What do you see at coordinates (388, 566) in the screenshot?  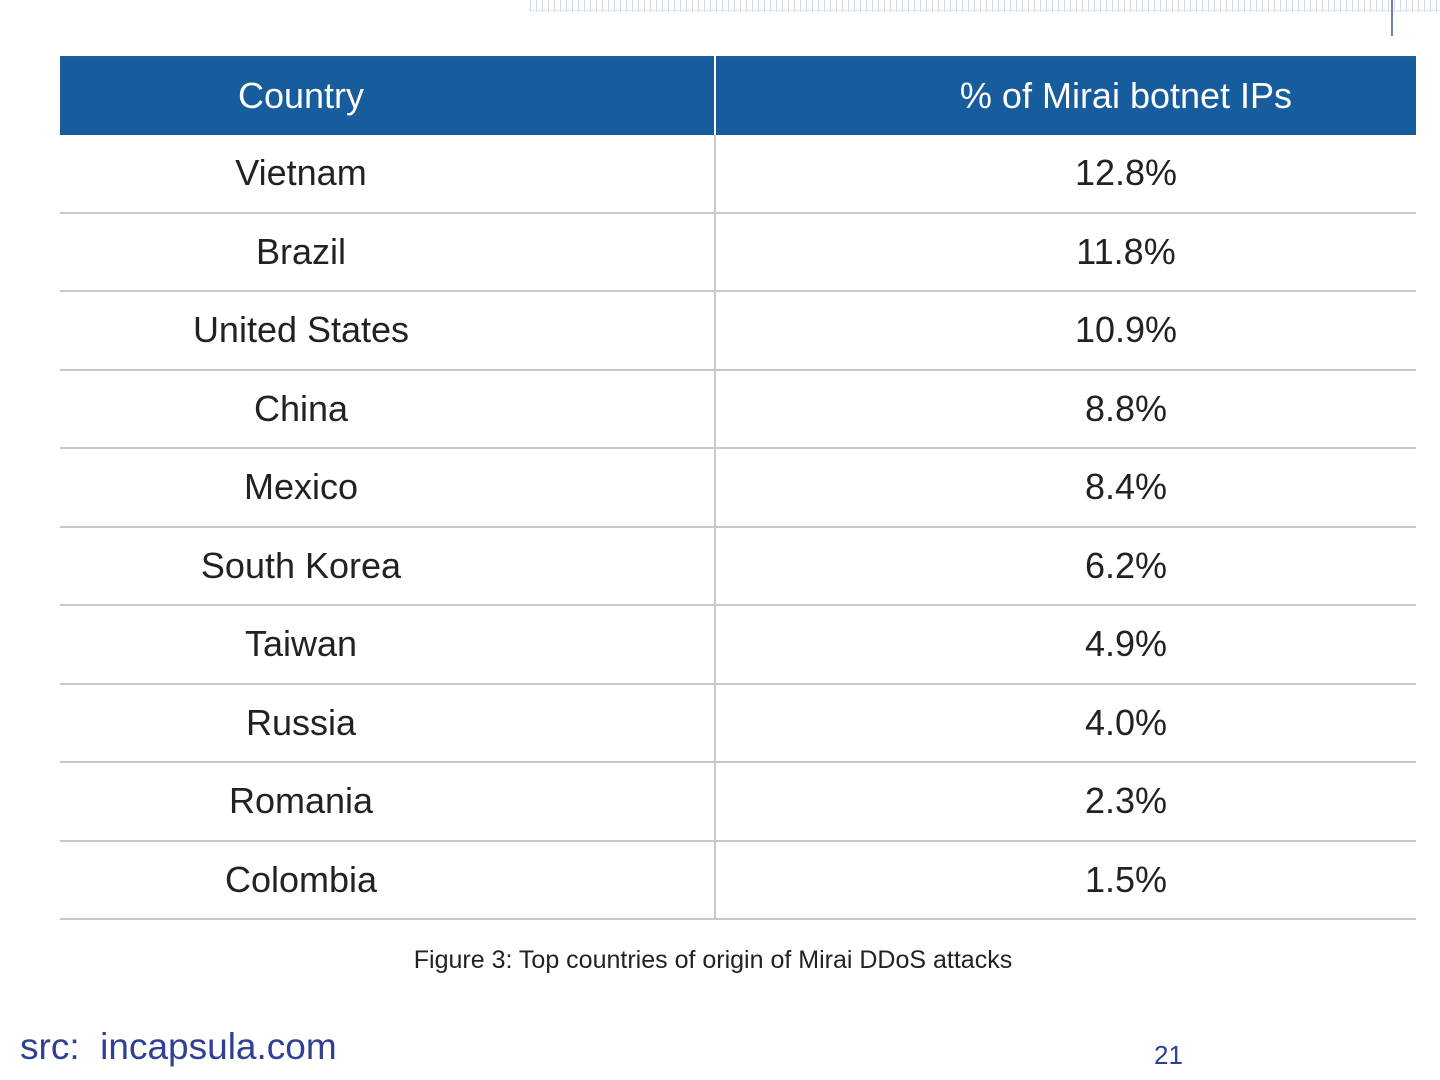 I see `cell-country: South Korea` at bounding box center [388, 566].